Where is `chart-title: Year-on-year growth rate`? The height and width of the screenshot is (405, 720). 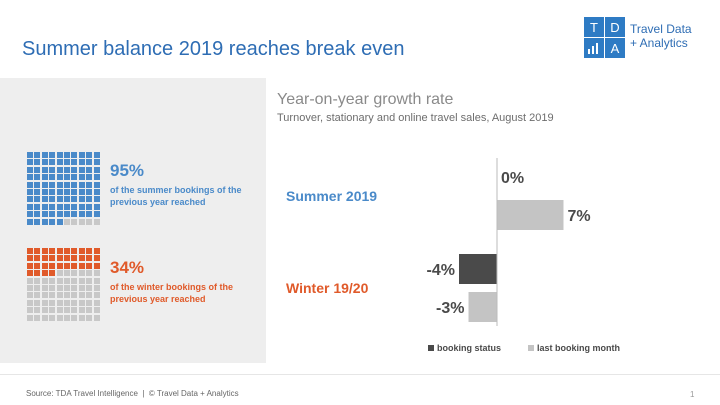 chart-title: Year-on-year growth rate is located at coordinates (365, 99).